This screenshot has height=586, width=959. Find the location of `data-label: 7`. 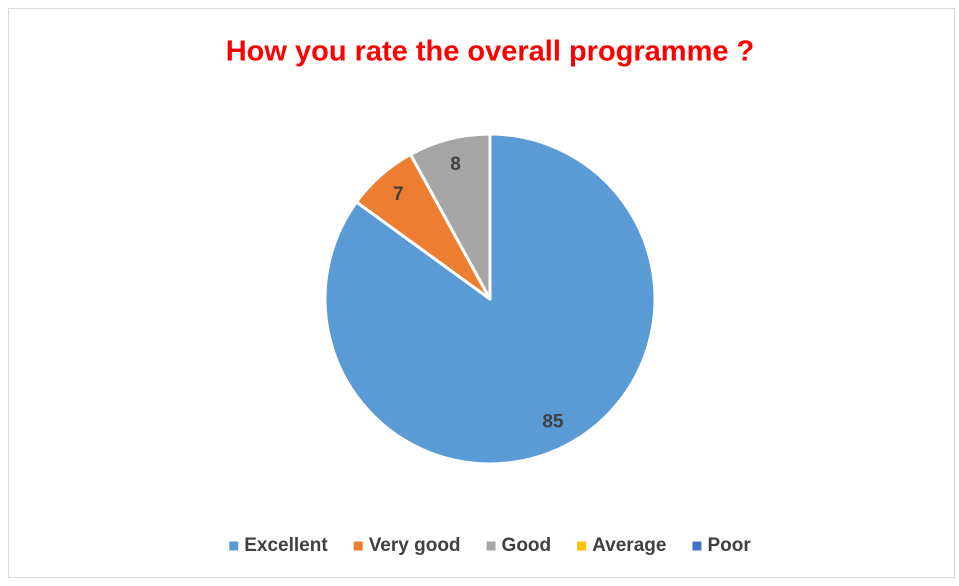

data-label: 7 is located at coordinates (398, 194).